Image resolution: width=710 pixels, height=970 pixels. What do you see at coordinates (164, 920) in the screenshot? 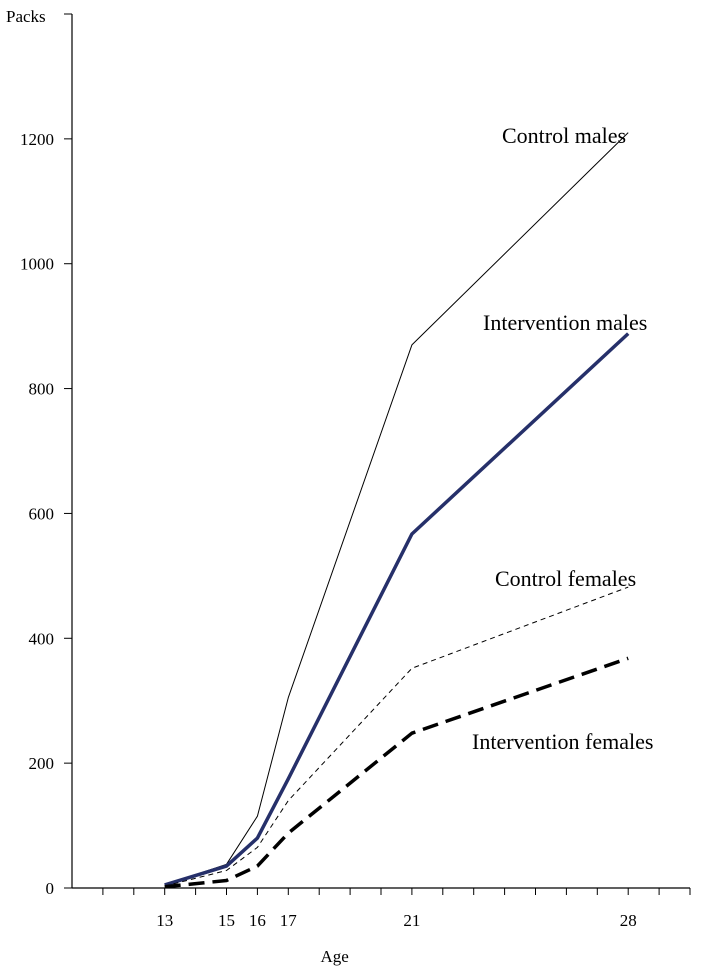
I see `x-tick-label: 13` at bounding box center [164, 920].